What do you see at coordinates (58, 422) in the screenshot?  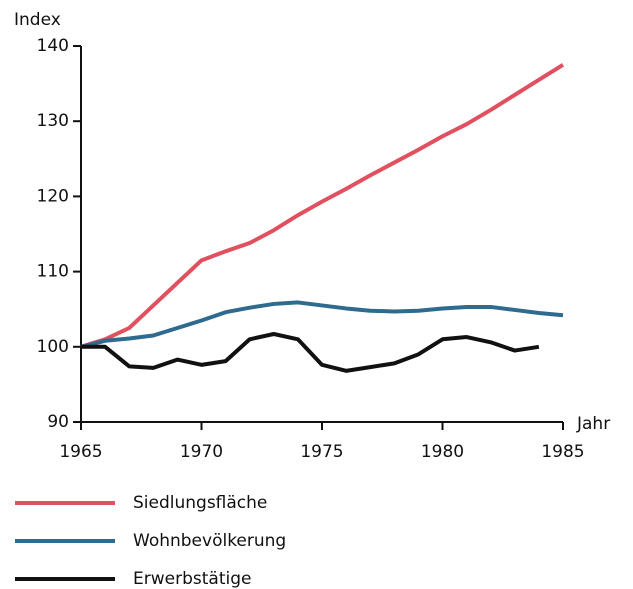 I see `y-tick-label: 90` at bounding box center [58, 422].